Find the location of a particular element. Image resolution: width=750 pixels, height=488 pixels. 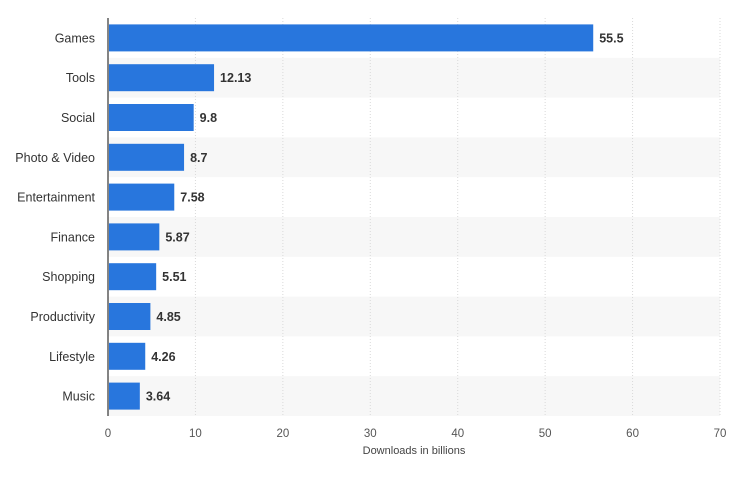

category-label: Shopping is located at coordinates (68, 277).